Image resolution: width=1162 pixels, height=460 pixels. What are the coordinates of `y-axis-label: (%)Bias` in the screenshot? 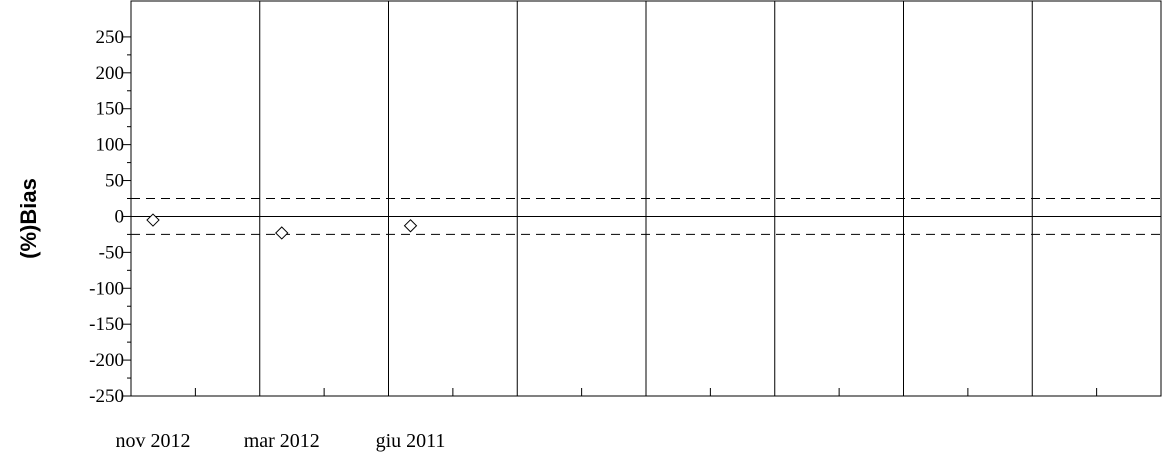 It's located at (28, 218).